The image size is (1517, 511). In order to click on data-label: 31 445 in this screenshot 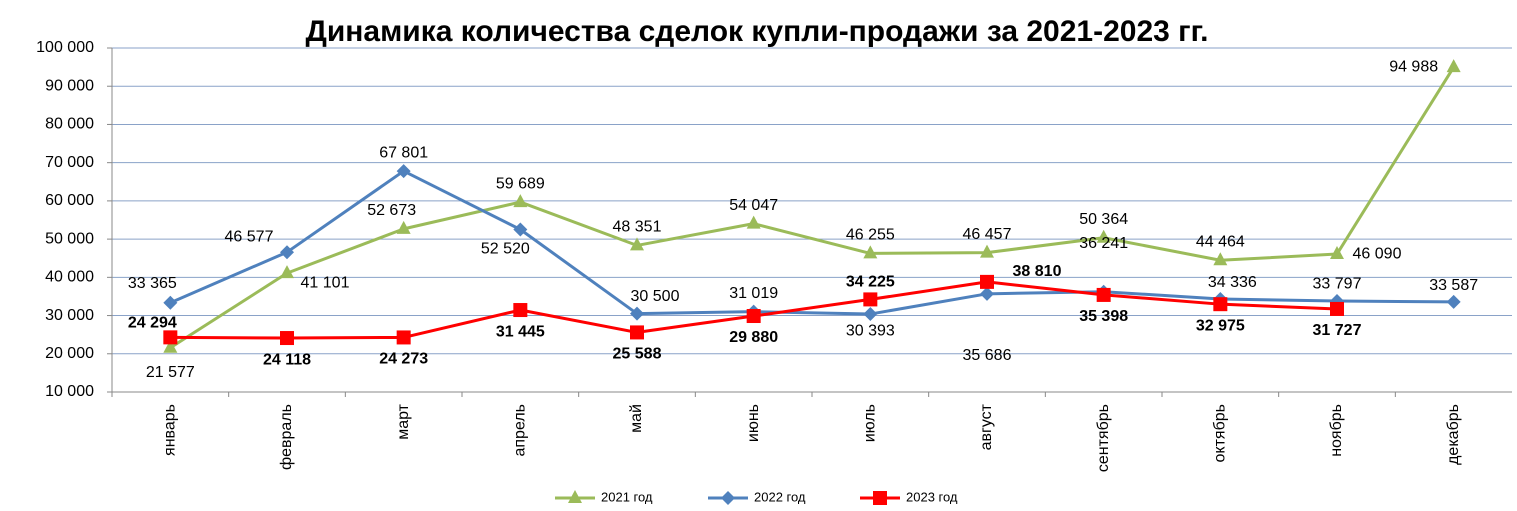, I will do `click(520, 331)`.